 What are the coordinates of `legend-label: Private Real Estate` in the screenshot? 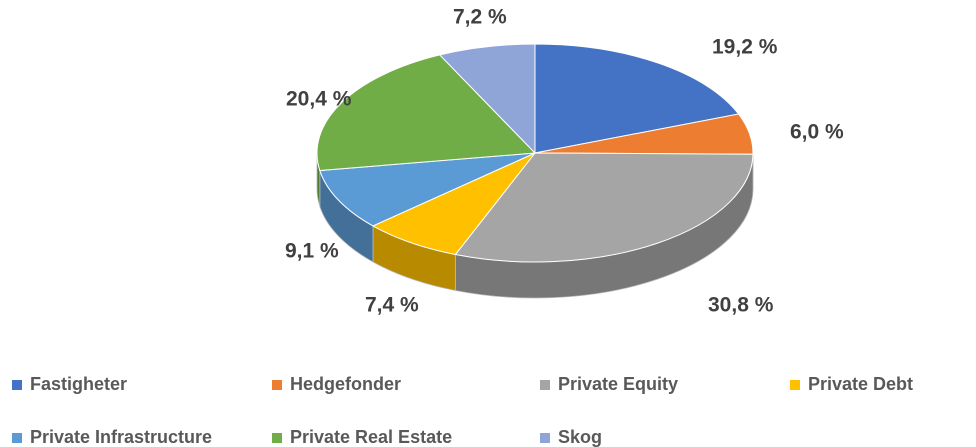 It's located at (371, 437).